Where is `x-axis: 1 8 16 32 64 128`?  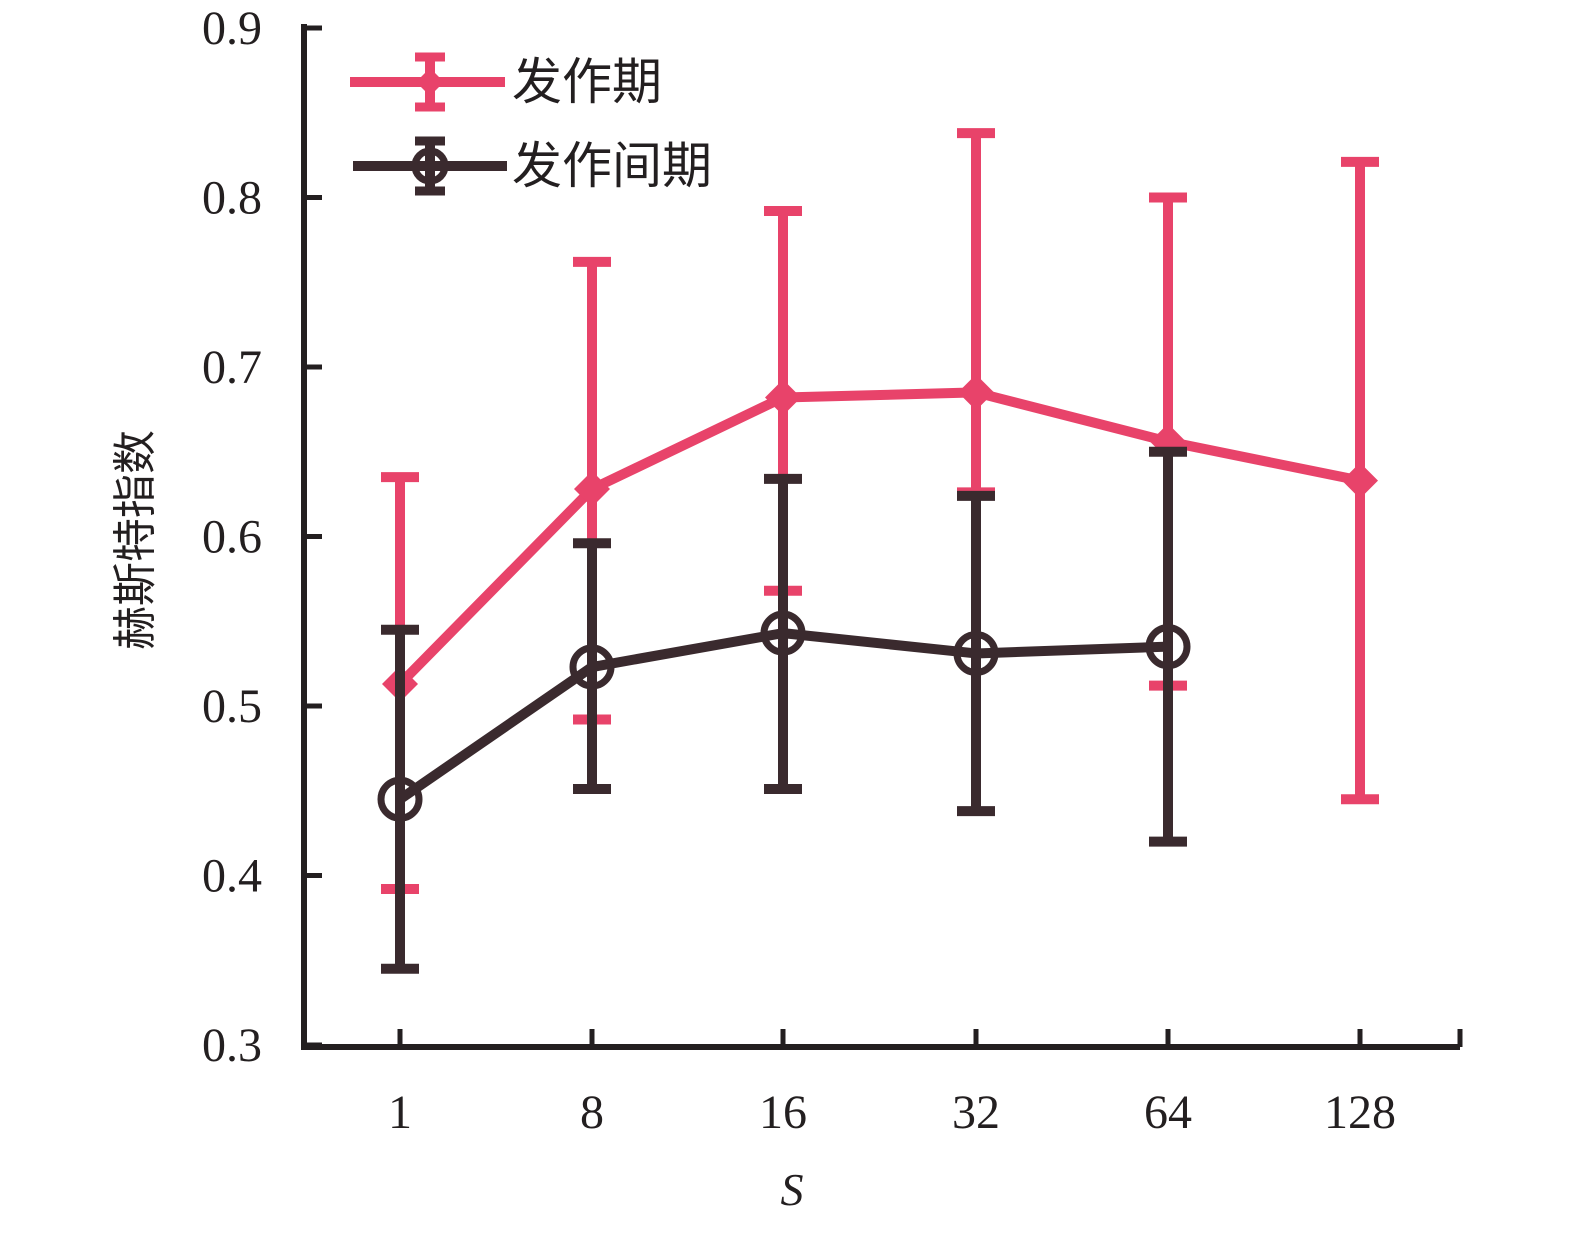 x-axis: 1 8 16 32 64 128 is located at coordinates (882, 1084).